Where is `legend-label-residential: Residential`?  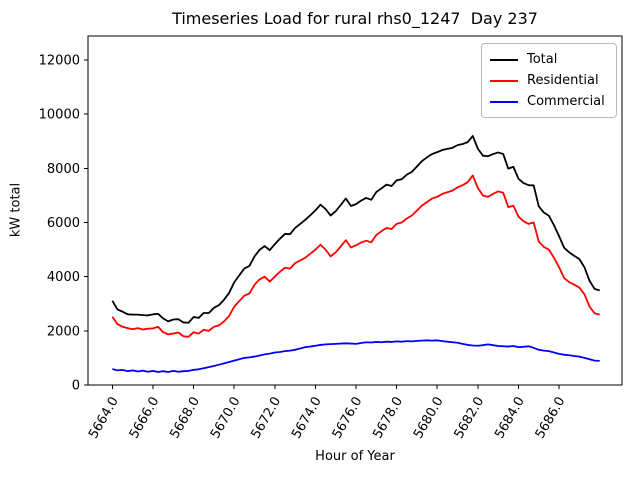
legend-label-residential: Residential is located at coordinates (563, 80).